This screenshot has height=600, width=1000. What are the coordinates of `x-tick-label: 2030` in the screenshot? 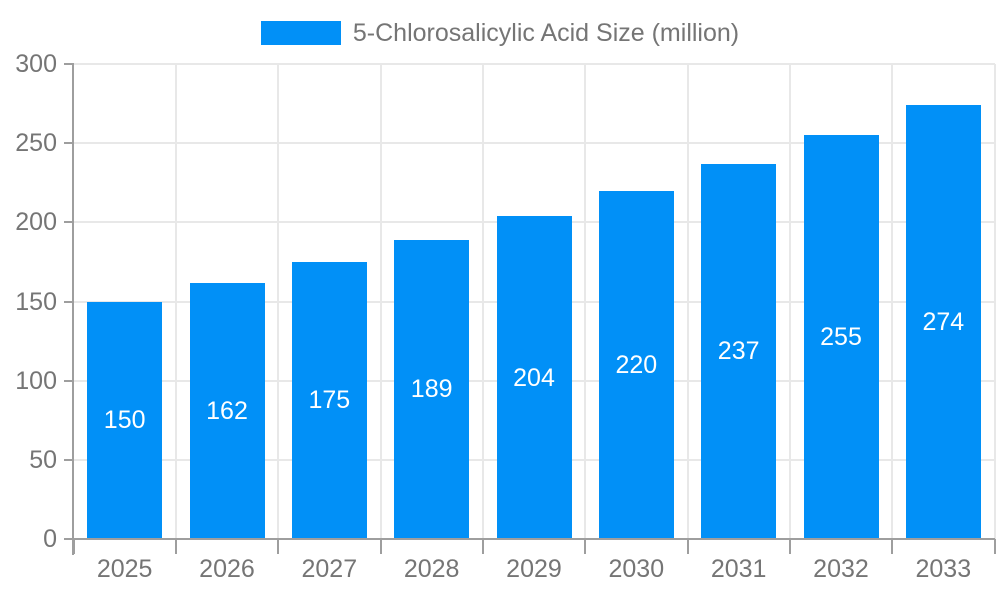 It's located at (636, 569).